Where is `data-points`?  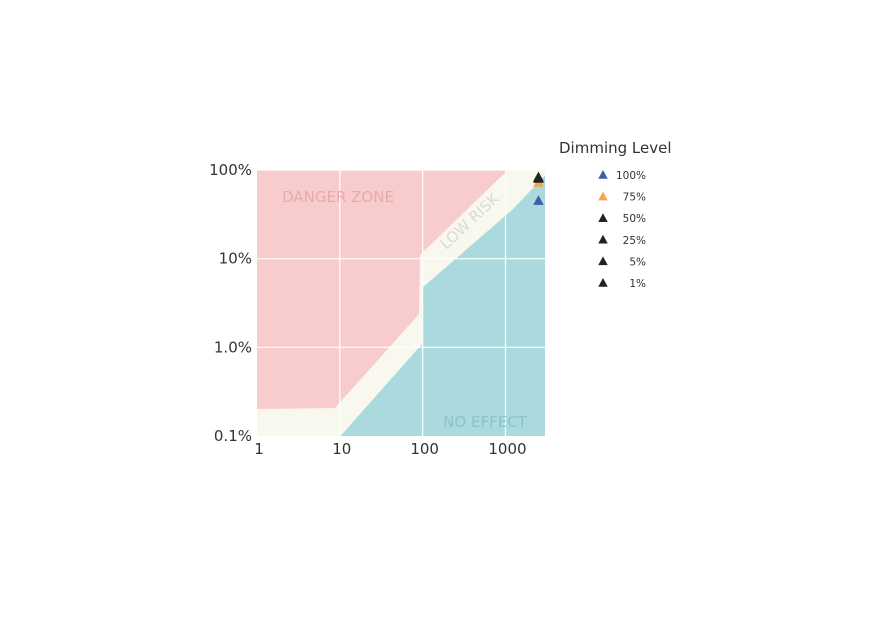
data-points is located at coordinates (538, 188).